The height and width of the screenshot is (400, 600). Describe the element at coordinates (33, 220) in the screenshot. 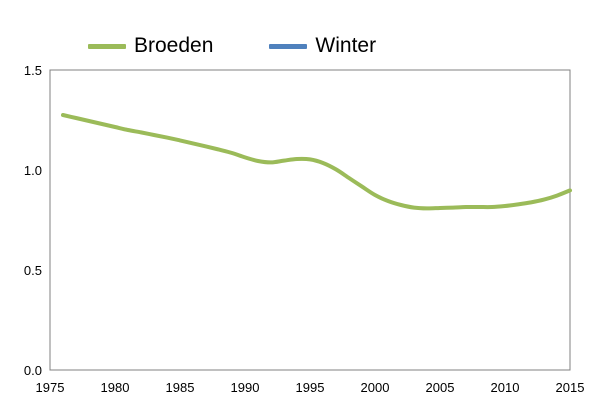

I see `y-axis-ticks: 0.0 0.5 1.0 1.5` at that location.